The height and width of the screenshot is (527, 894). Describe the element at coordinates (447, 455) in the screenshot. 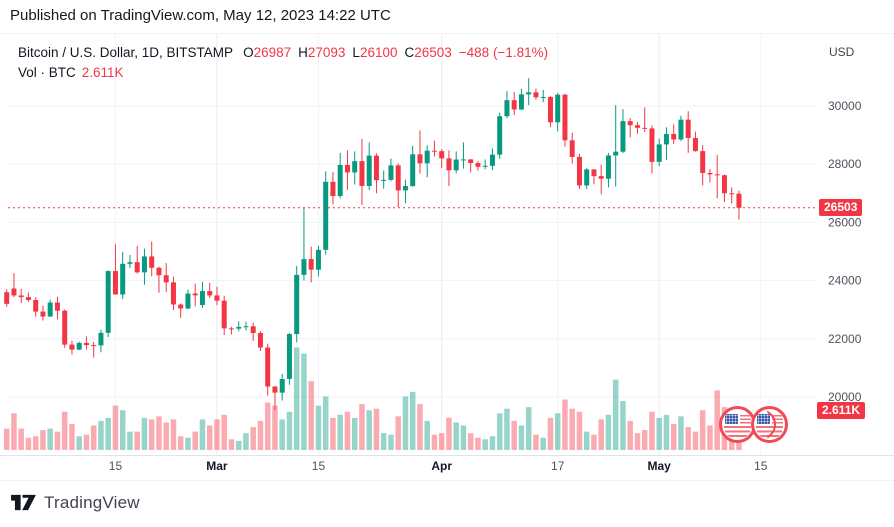

I see `time-axis-line` at that location.